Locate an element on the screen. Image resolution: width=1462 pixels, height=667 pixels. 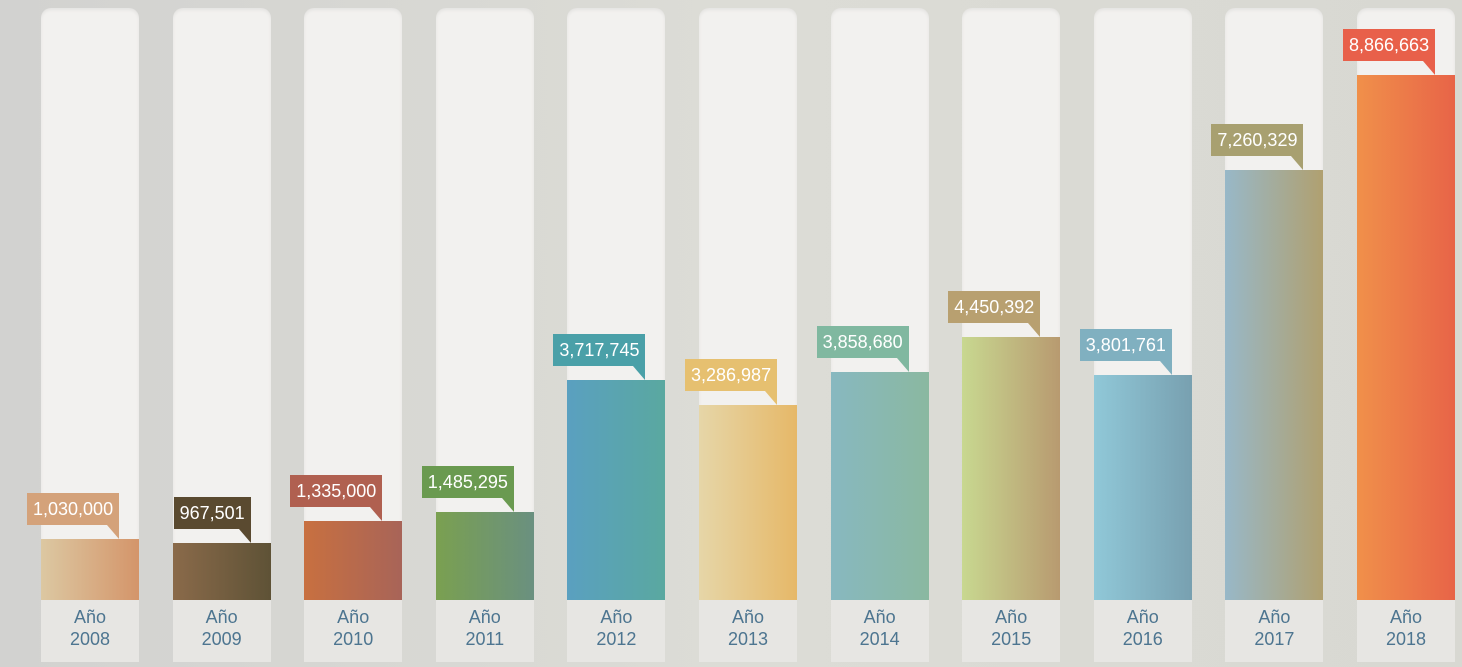
x-tick-label: Año 2018 is located at coordinates (1406, 628).